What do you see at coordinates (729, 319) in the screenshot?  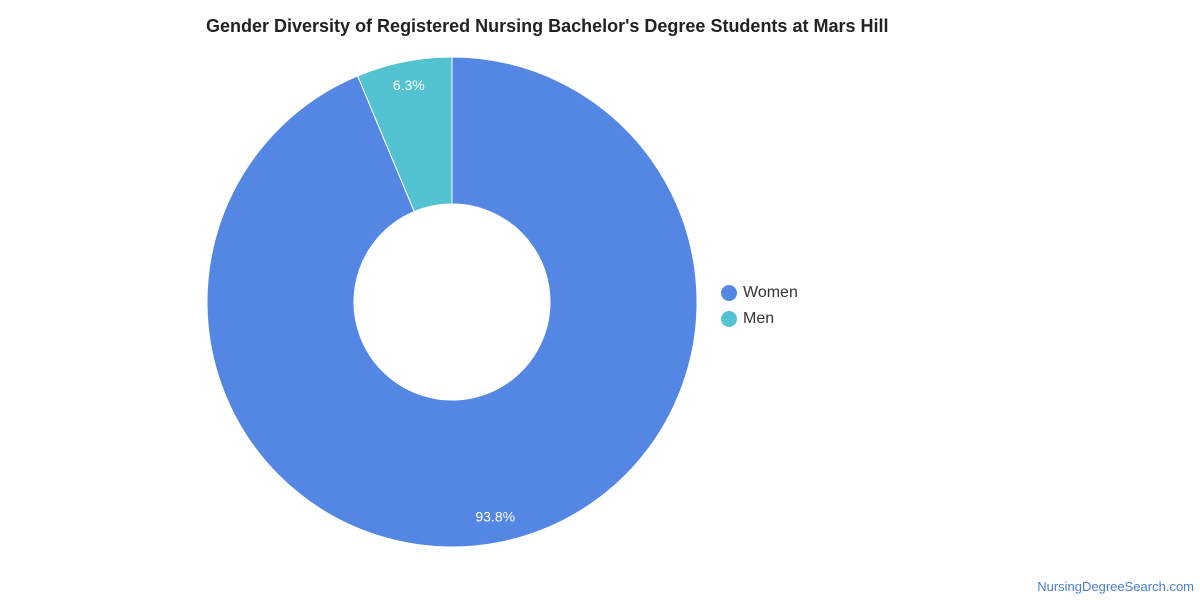 I see `legend-swatch-men` at bounding box center [729, 319].